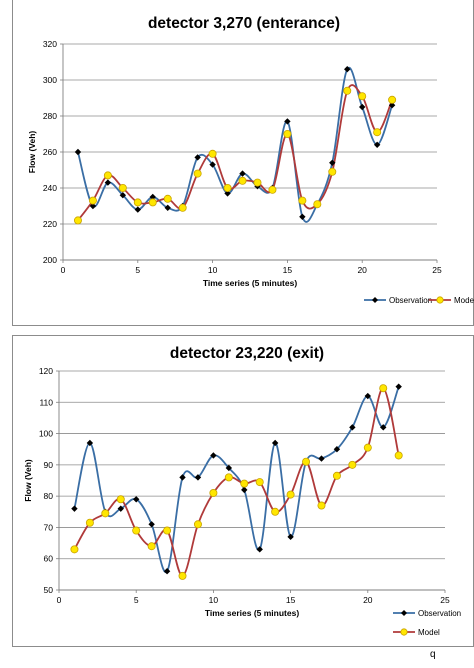 This screenshot has height=668, width=474. What do you see at coordinates (50, 152) in the screenshot?
I see `y-tick-label: 260` at bounding box center [50, 152].